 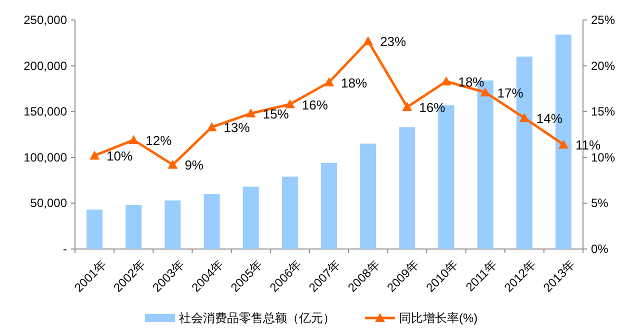 What do you see at coordinates (159, 140) in the screenshot?
I see `data-label: 12%` at bounding box center [159, 140].